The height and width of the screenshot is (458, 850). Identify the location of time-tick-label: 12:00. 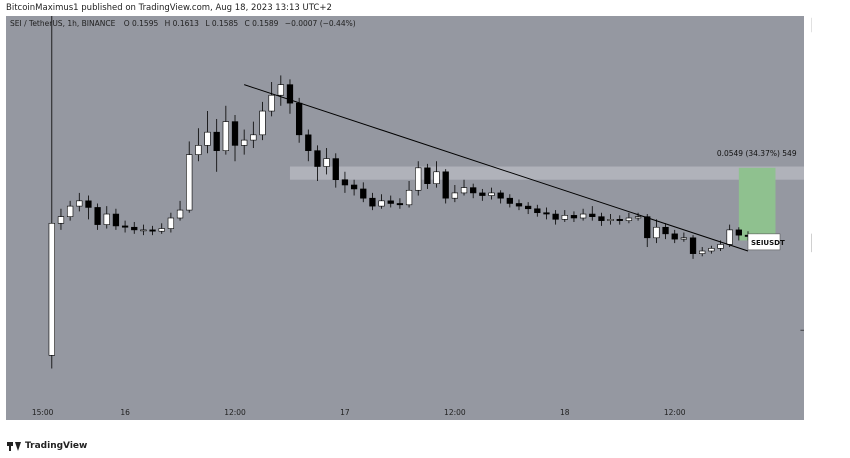
(675, 412).